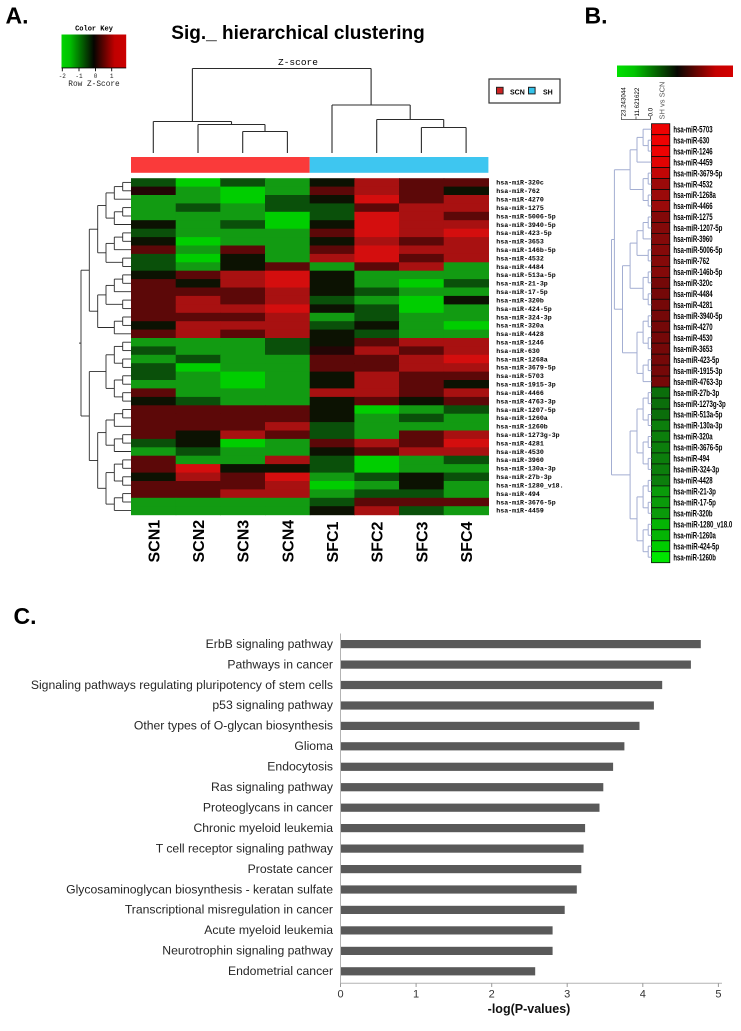 The image size is (741, 1031). What do you see at coordinates (378, 542) in the screenshot?
I see `svg-text: SFC2` at bounding box center [378, 542].